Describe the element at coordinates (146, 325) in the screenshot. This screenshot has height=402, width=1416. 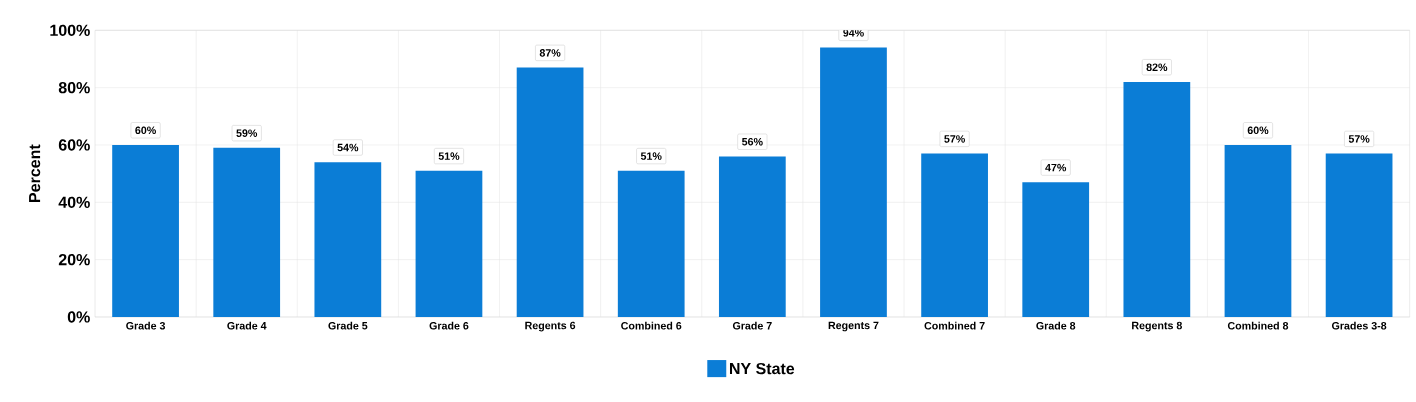
I see `x-tick-label: Grade 3` at that location.